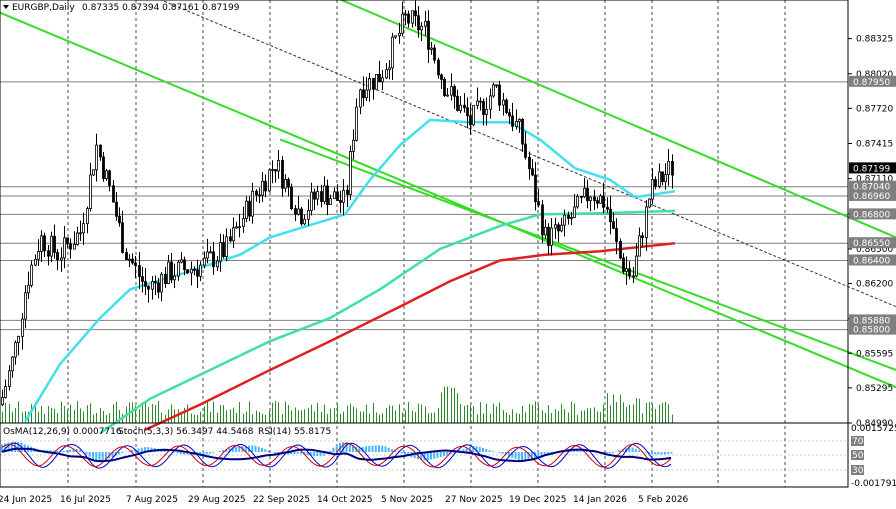 Image resolution: width=896 pixels, height=509 pixels. I want to click on stochastic-signal-line, so click(336, 455).